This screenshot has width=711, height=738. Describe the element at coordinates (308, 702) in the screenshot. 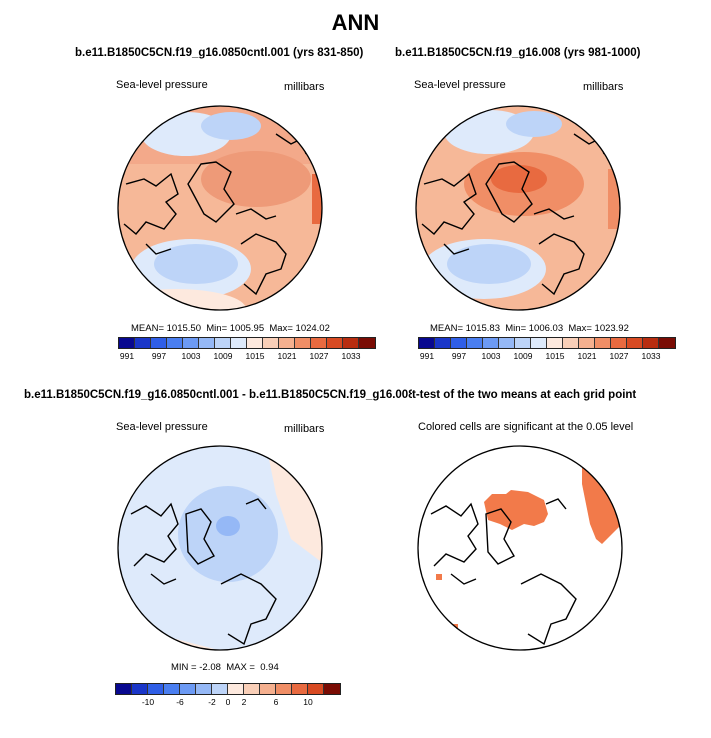

I see `panel-3-colorbar-tick-label: 10` at that location.